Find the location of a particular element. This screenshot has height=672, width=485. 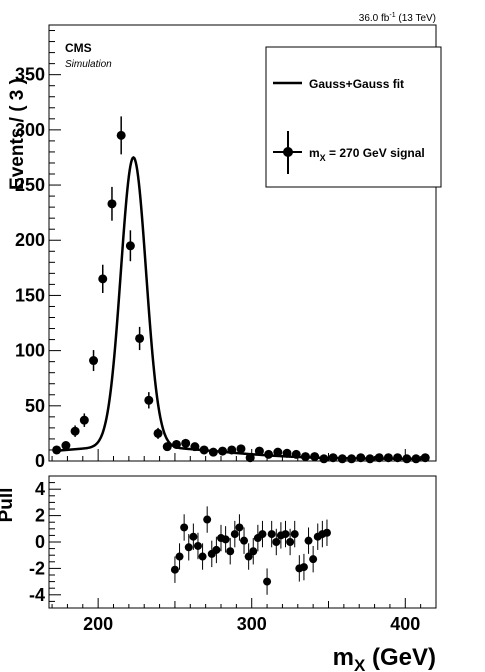

simulation-label: Simulation is located at coordinates (88, 64).